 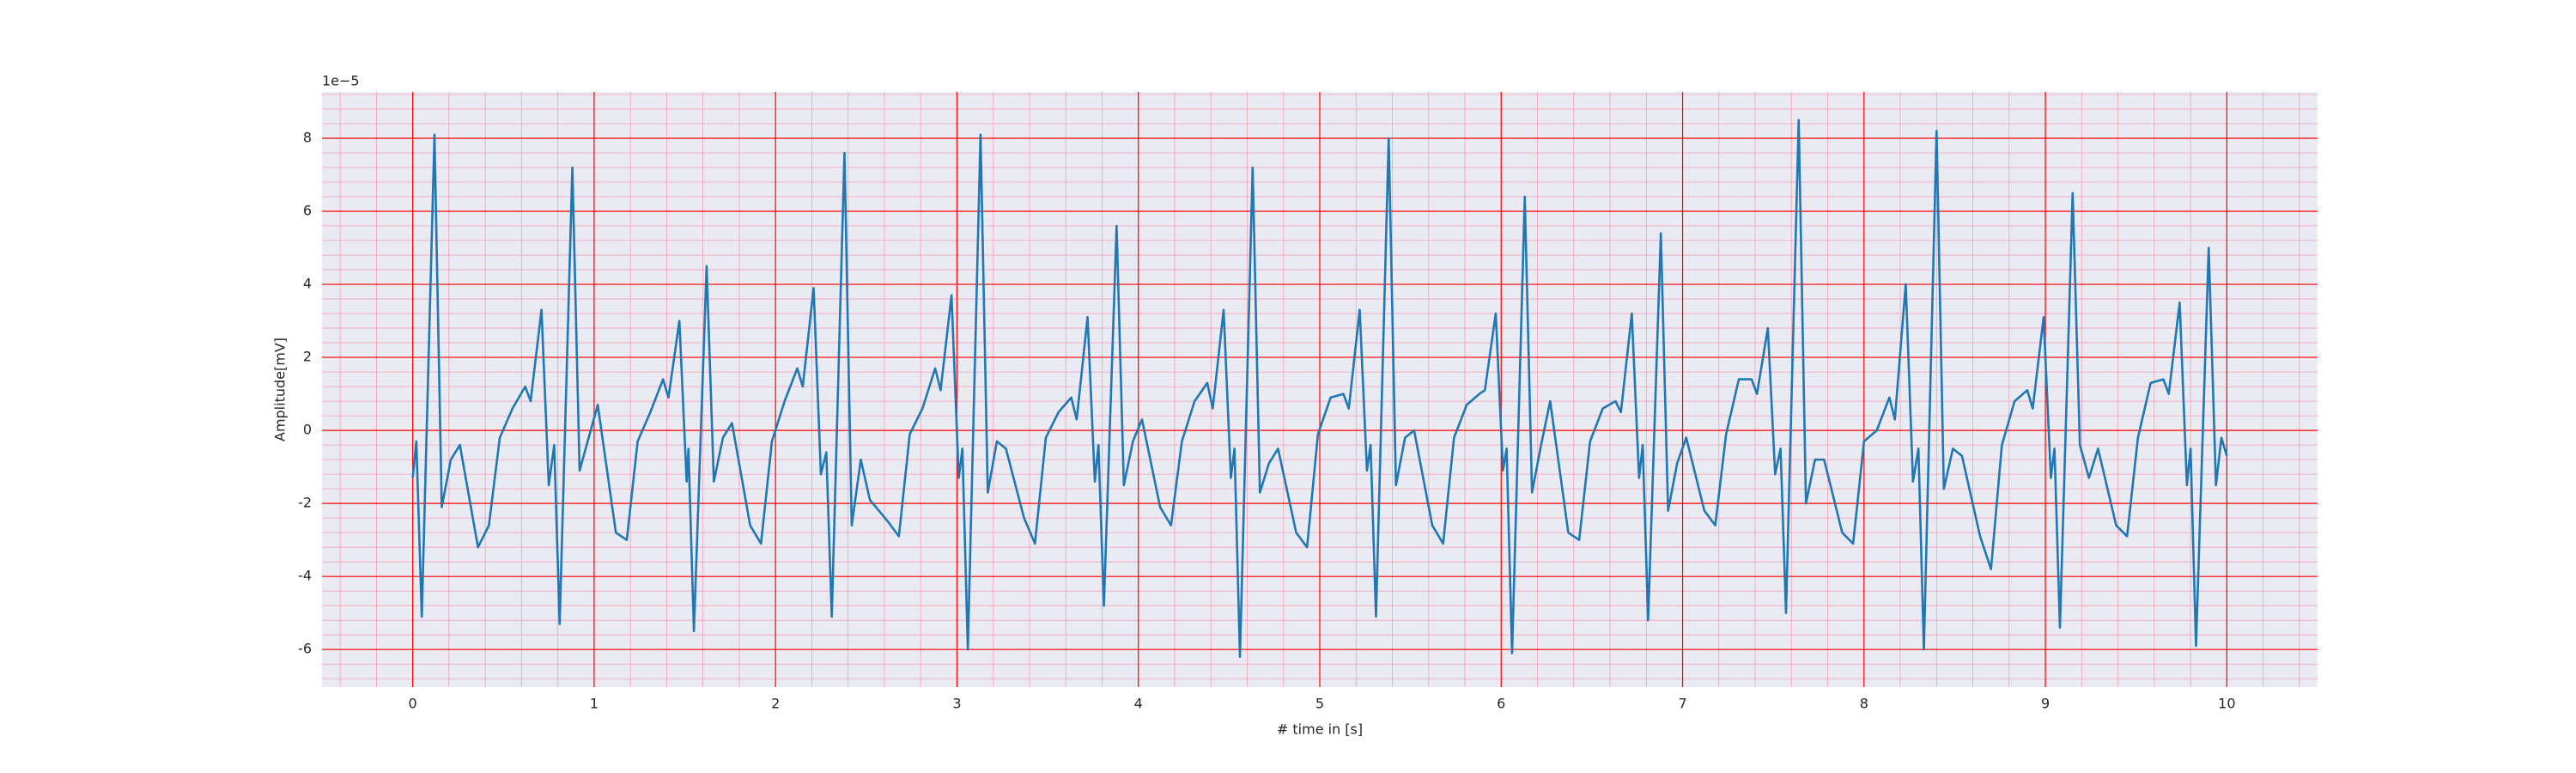 What do you see at coordinates (1138, 704) in the screenshot?
I see `x-tick-label: 4` at bounding box center [1138, 704].